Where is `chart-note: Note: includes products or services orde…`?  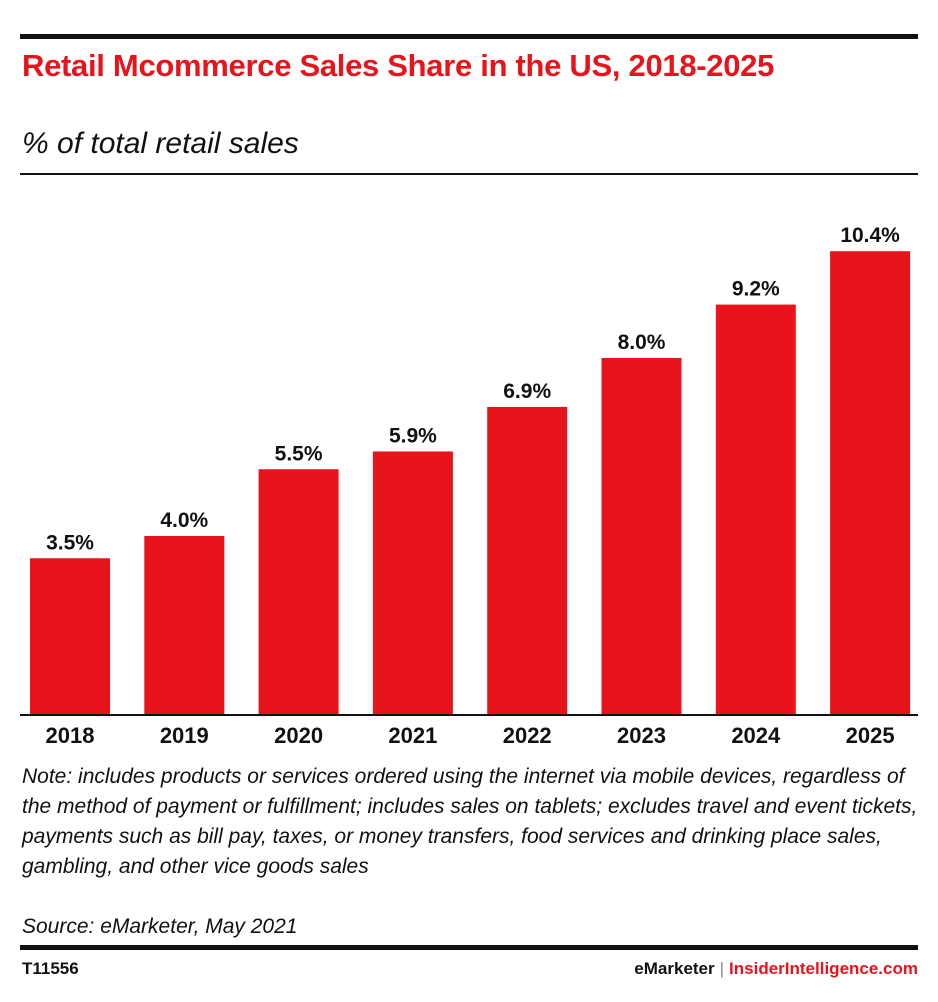 chart-note: Note: includes products or services orde… is located at coordinates (470, 821).